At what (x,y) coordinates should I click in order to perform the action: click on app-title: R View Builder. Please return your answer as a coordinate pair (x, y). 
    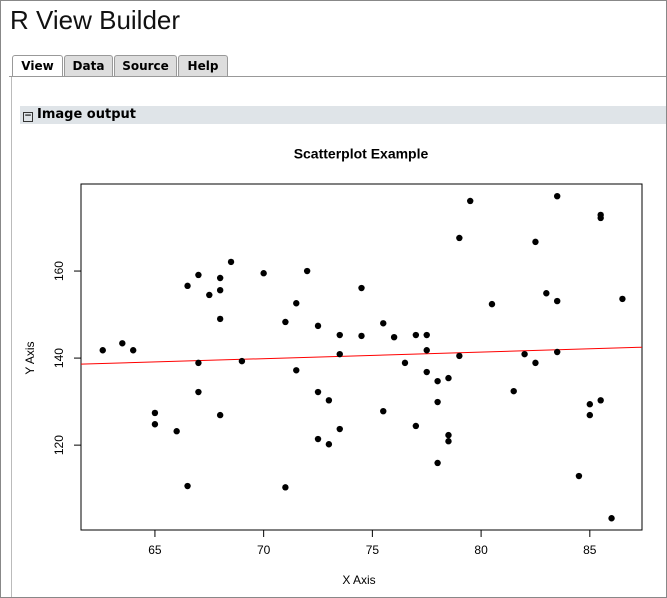
    Looking at the image, I should click on (95, 20).